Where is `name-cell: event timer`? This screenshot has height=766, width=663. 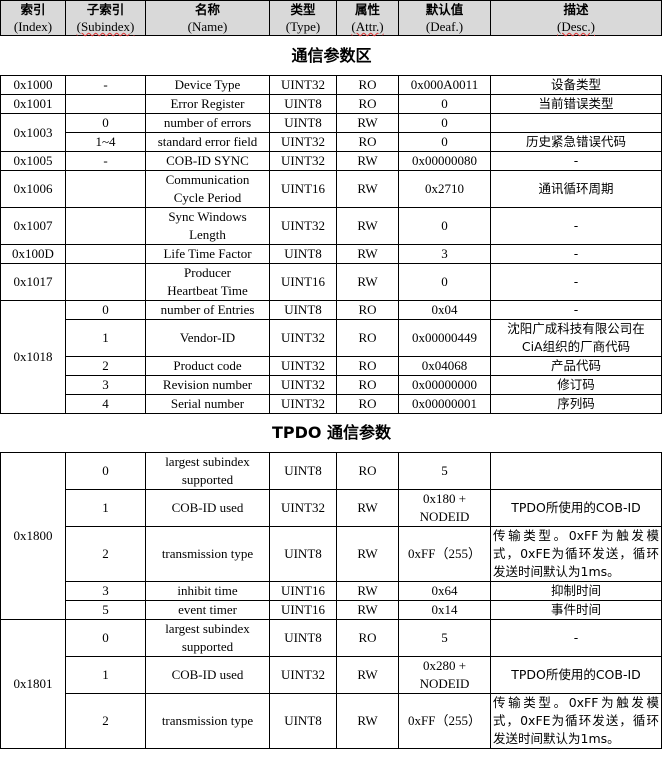
name-cell: event timer is located at coordinates (207, 610).